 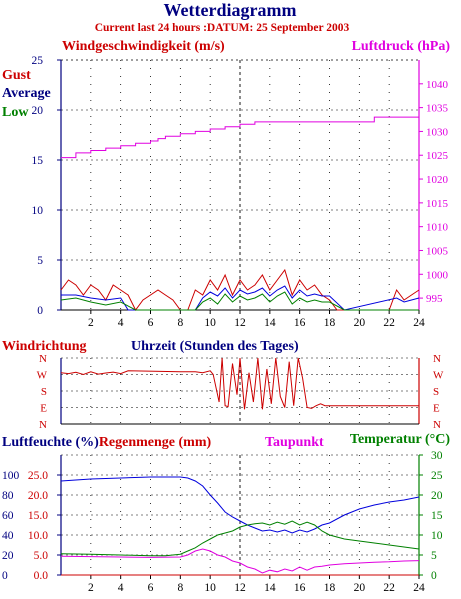 I want to click on legend-humidity: Luftfeuchte (%), so click(x=50, y=442).